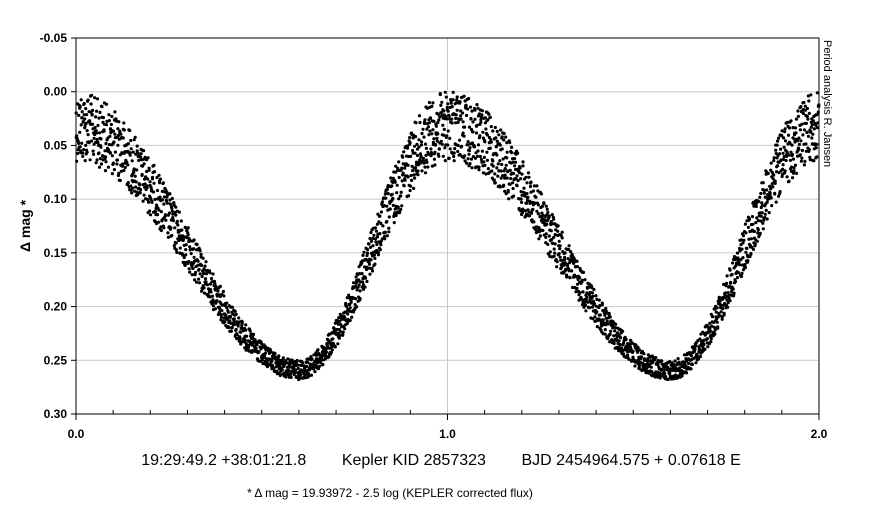 This screenshot has height=530, width=882. I want to click on x-tick-label: 1.0, so click(447, 434).